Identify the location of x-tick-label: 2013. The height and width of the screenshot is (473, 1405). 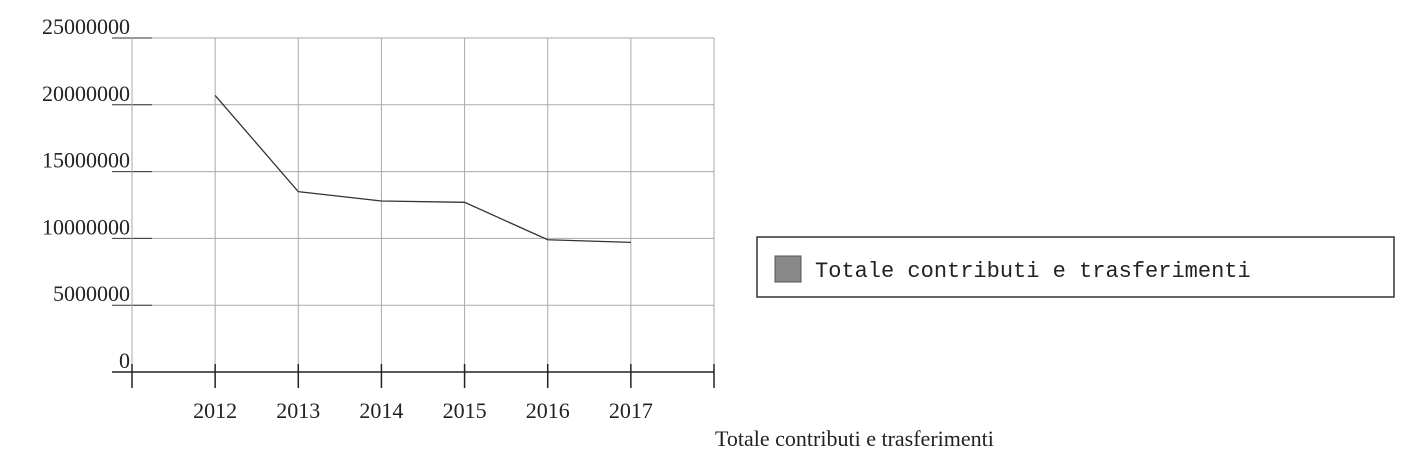
(298, 410).